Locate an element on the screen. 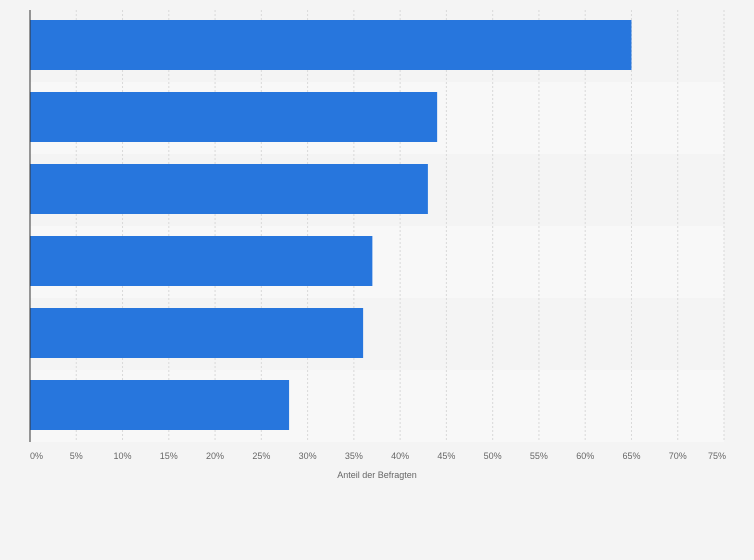 The height and width of the screenshot is (560, 754). x-tick-label: 70% is located at coordinates (678, 456).